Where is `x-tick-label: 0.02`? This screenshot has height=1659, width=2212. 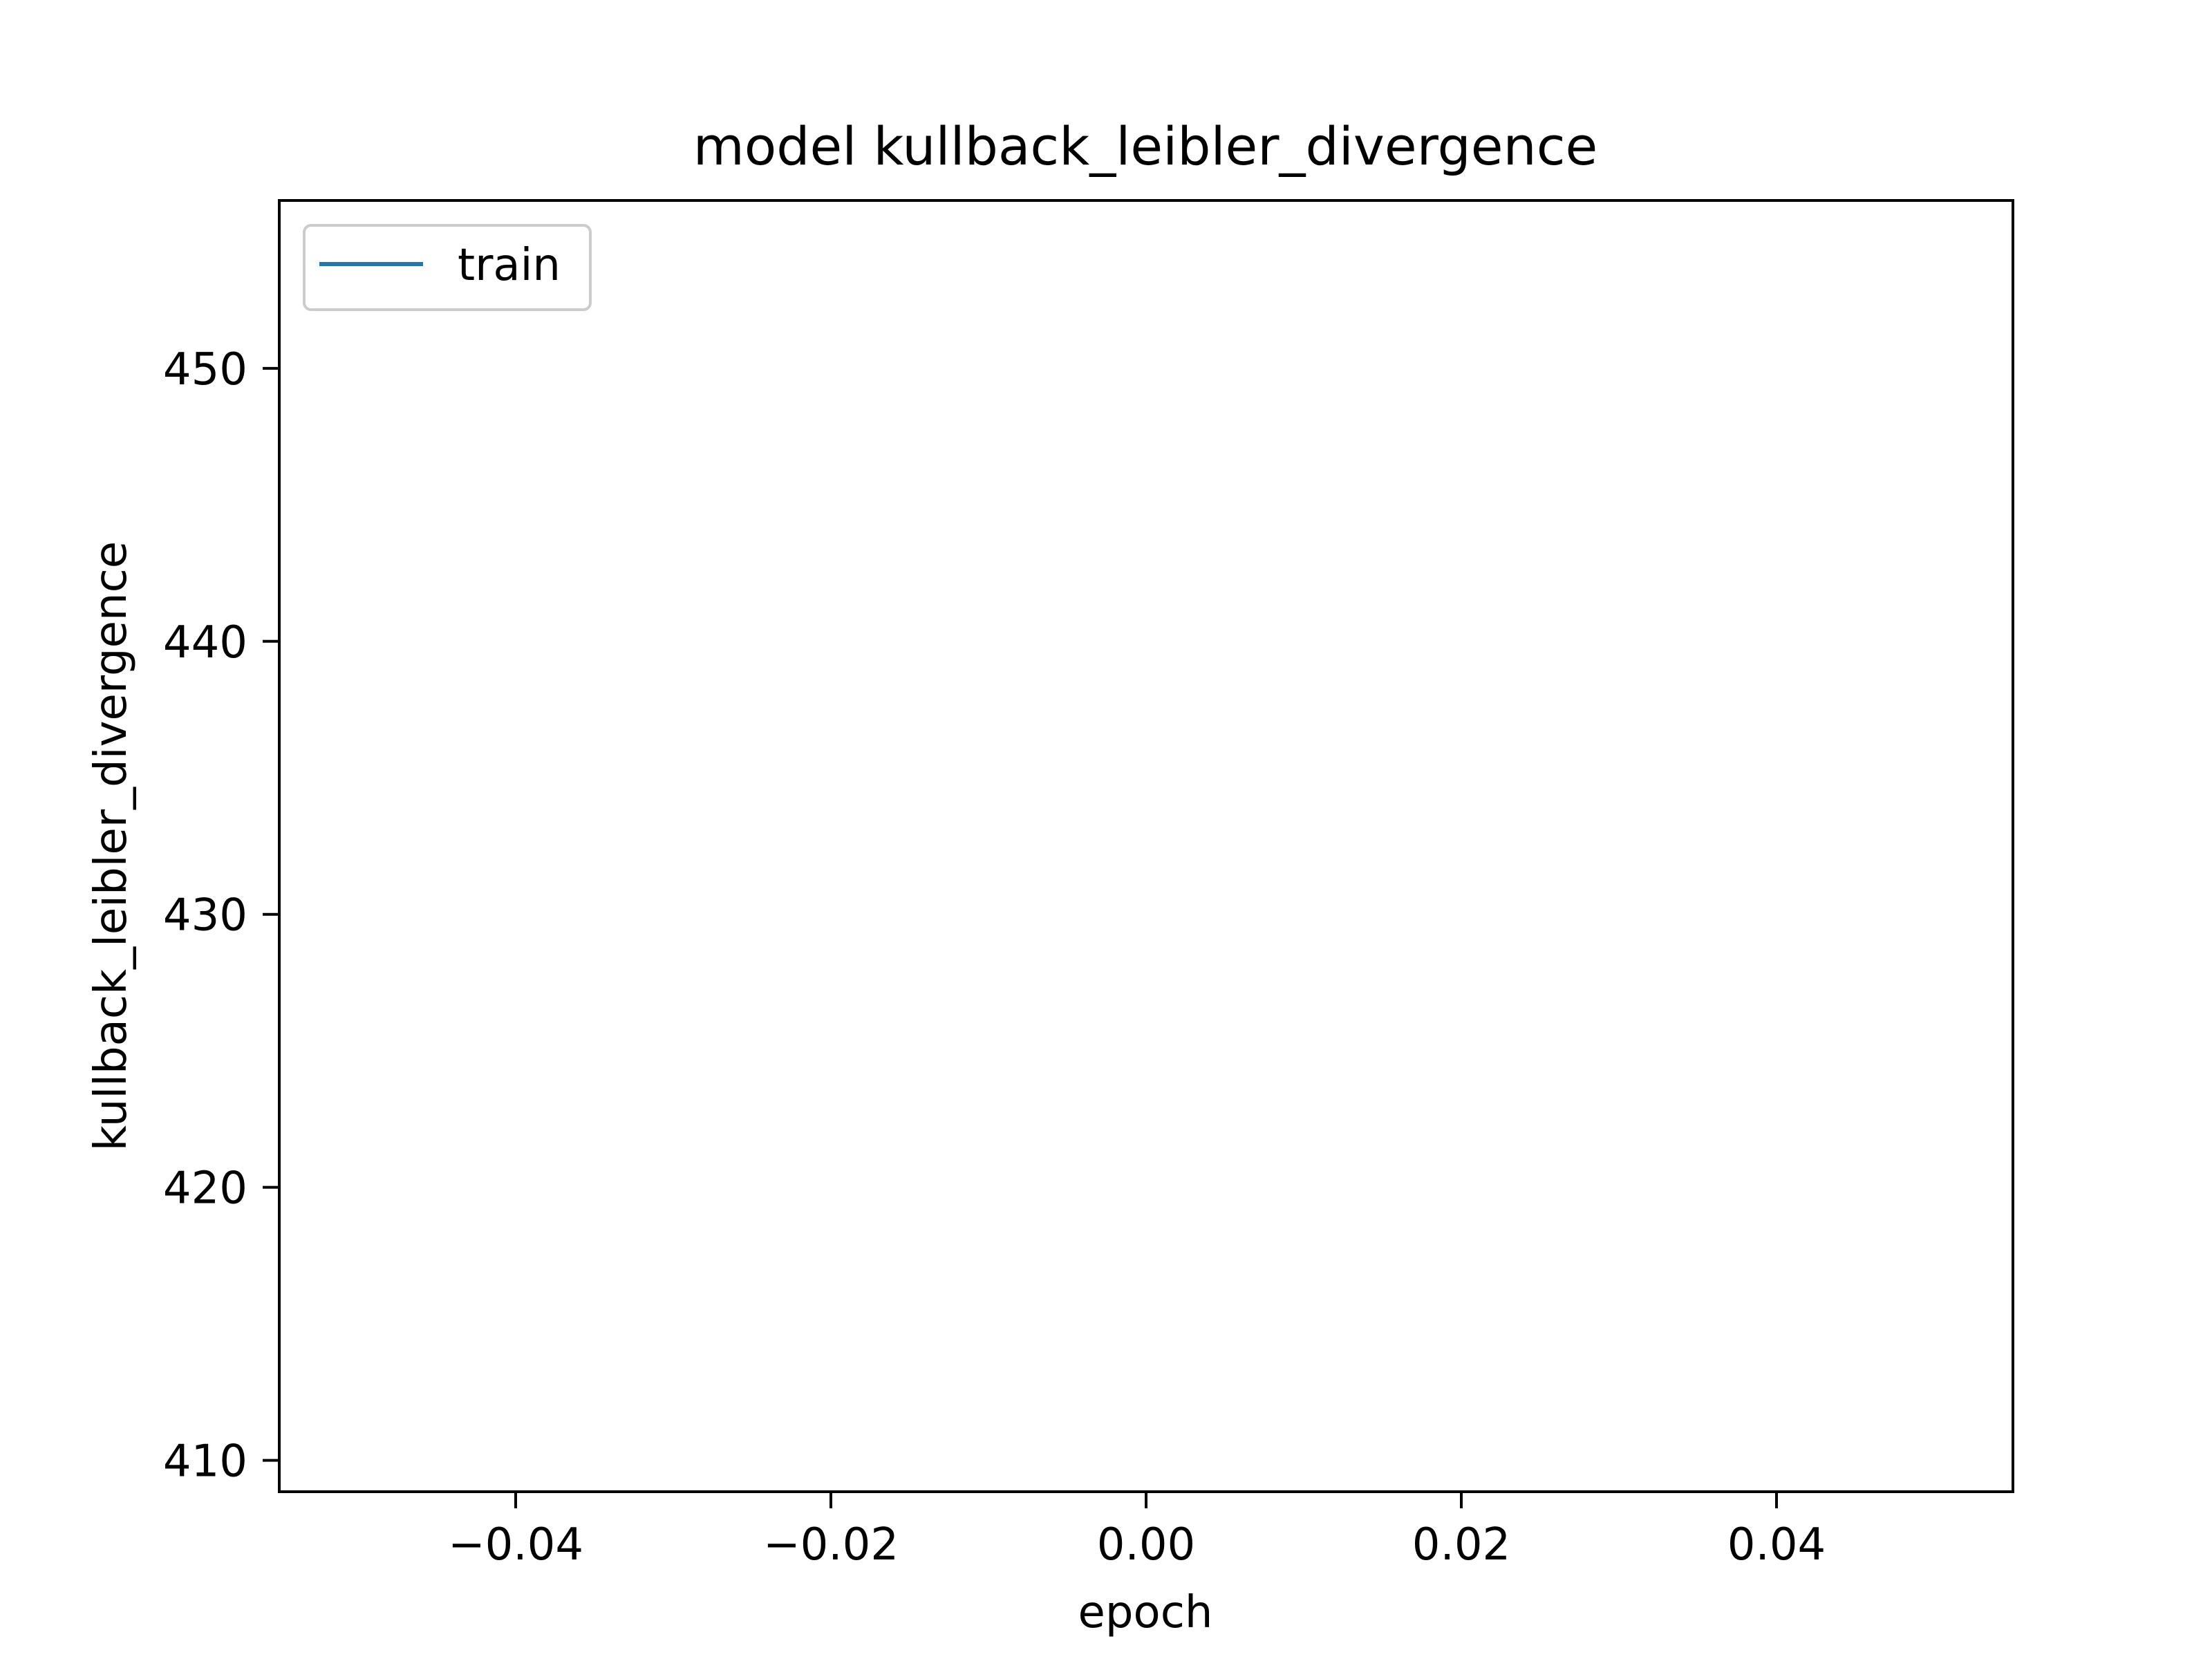
x-tick-label: 0.02 is located at coordinates (1461, 1545).